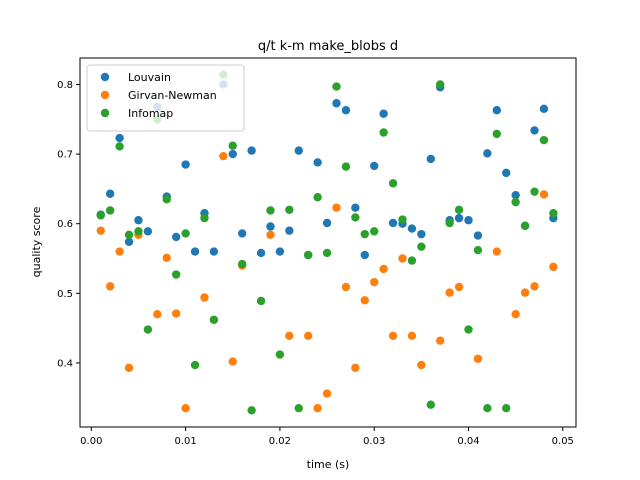 Image resolution: width=640 pixels, height=480 pixels. I want to click on x-tick-label: 0.05, so click(563, 441).